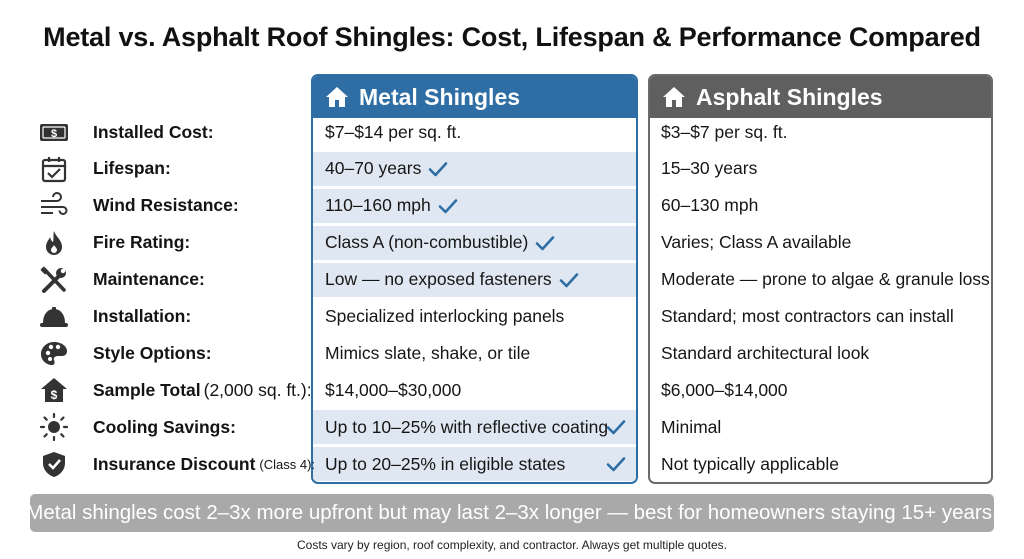  I want to click on row-label-text: Wind Resistance:, so click(166, 205).